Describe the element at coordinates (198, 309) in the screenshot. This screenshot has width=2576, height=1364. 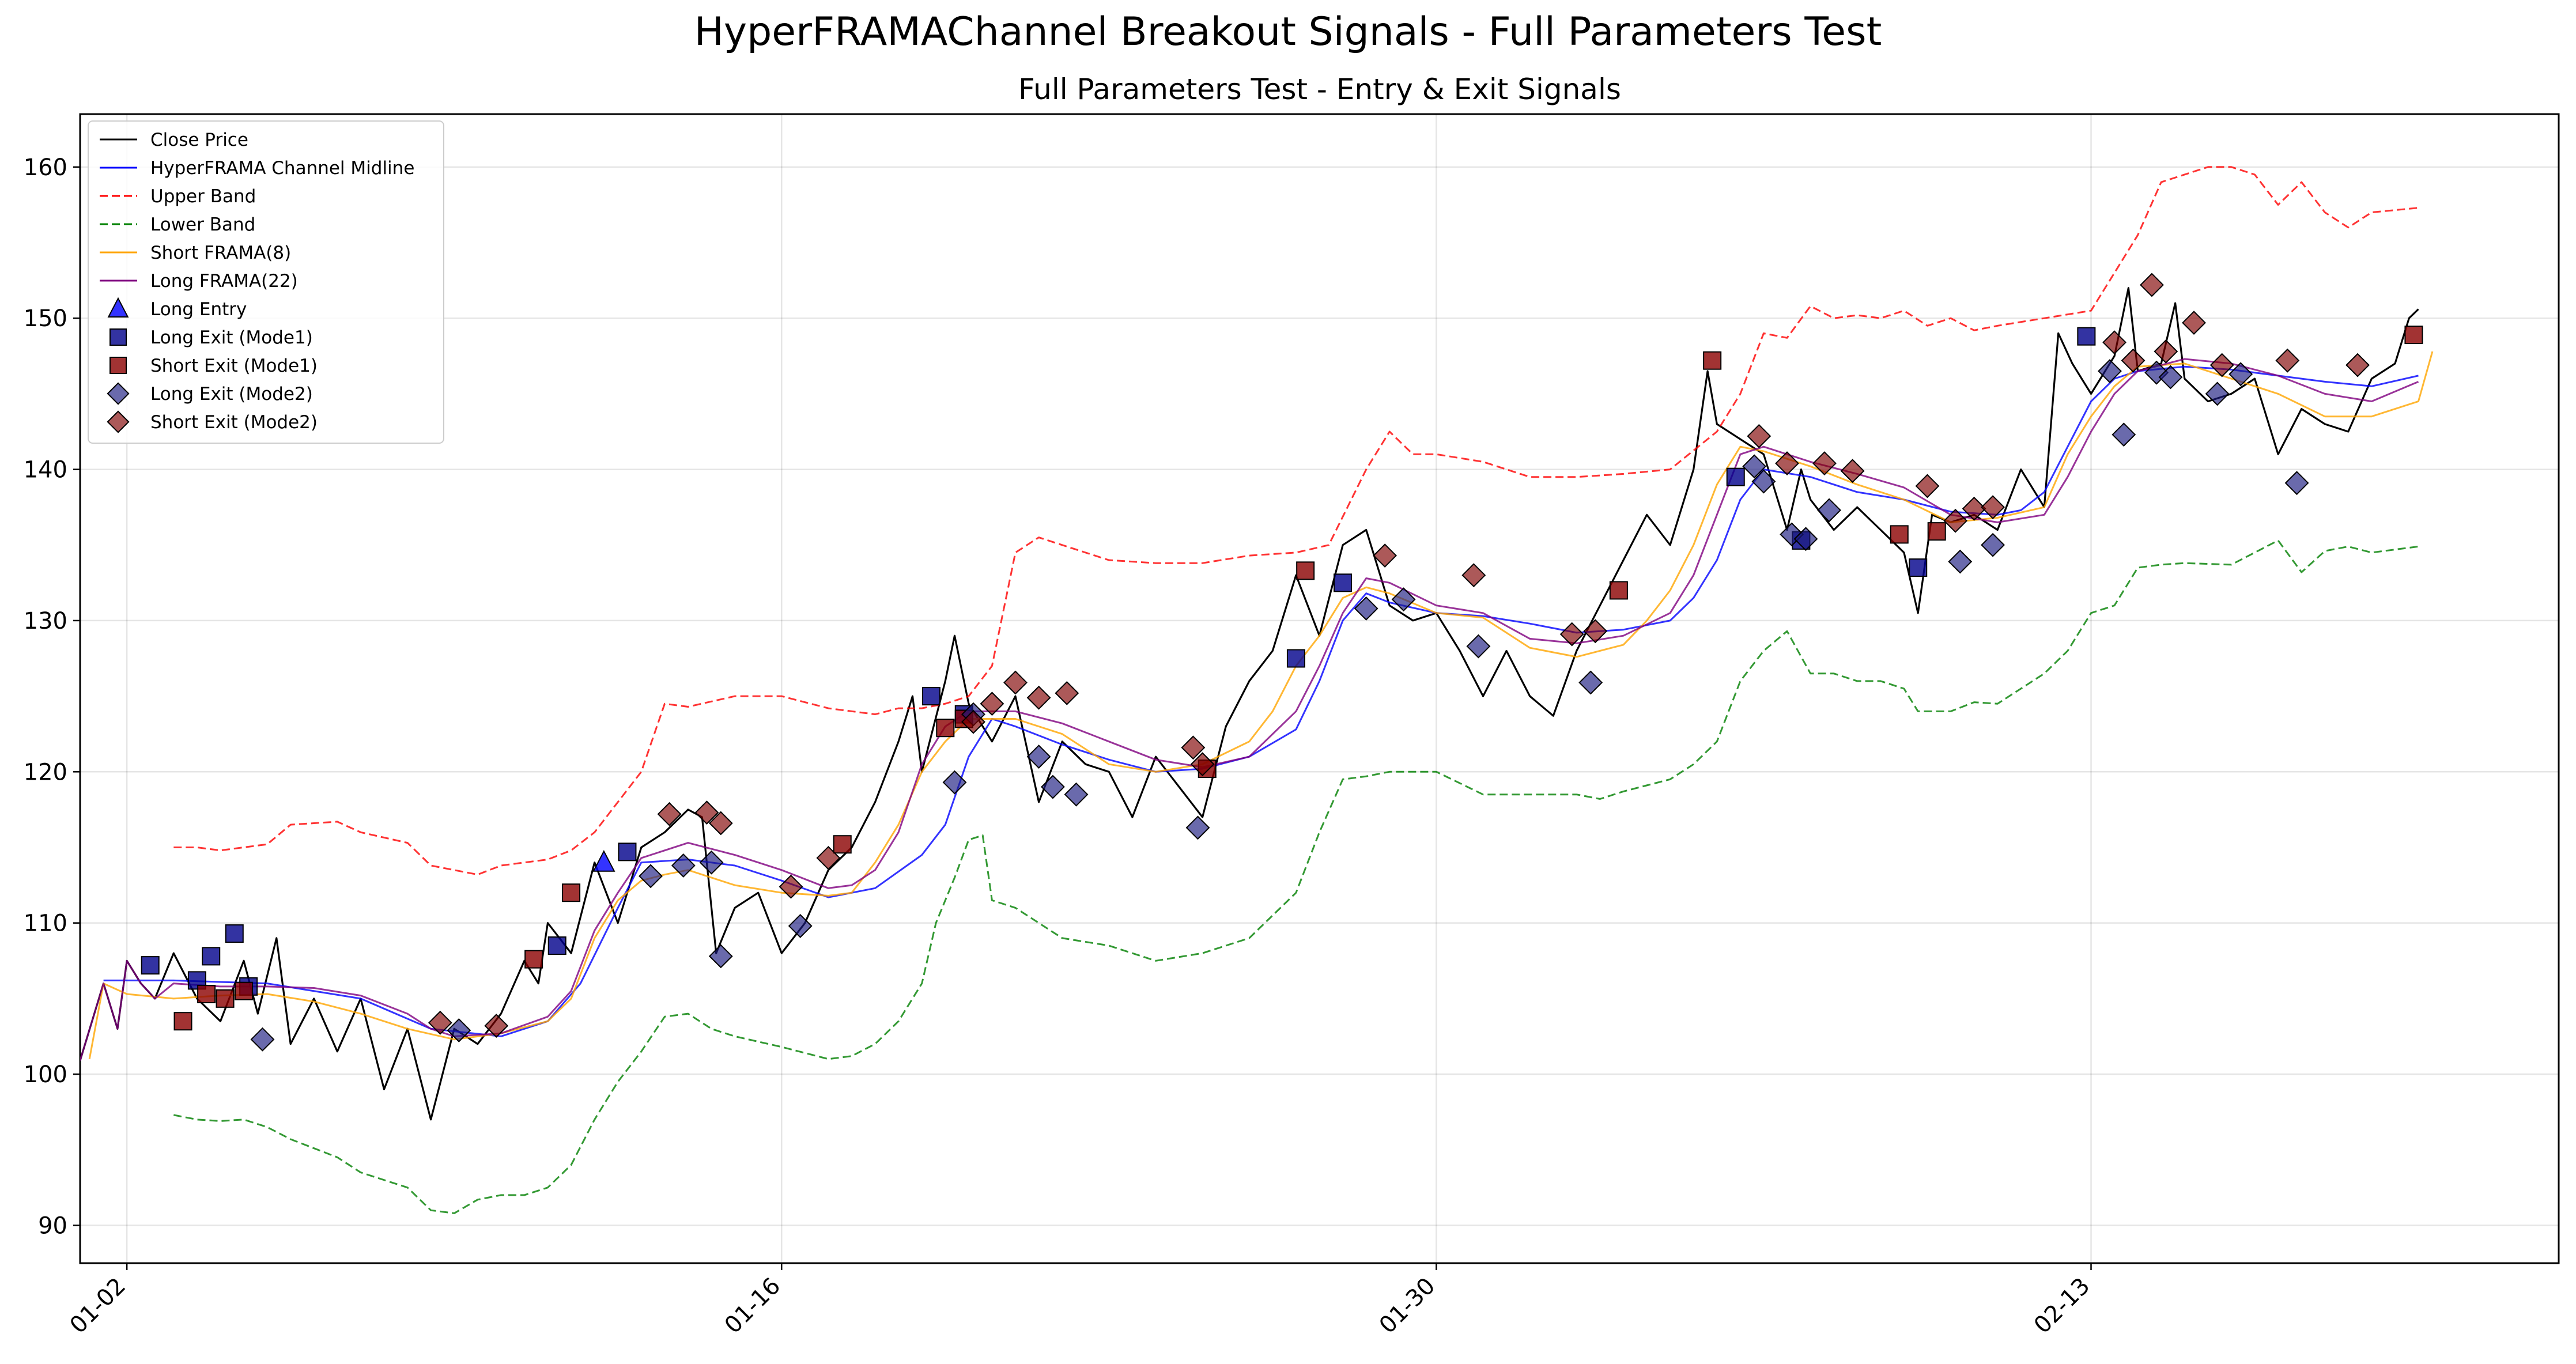
I see `legend-label: Long Entry` at that location.